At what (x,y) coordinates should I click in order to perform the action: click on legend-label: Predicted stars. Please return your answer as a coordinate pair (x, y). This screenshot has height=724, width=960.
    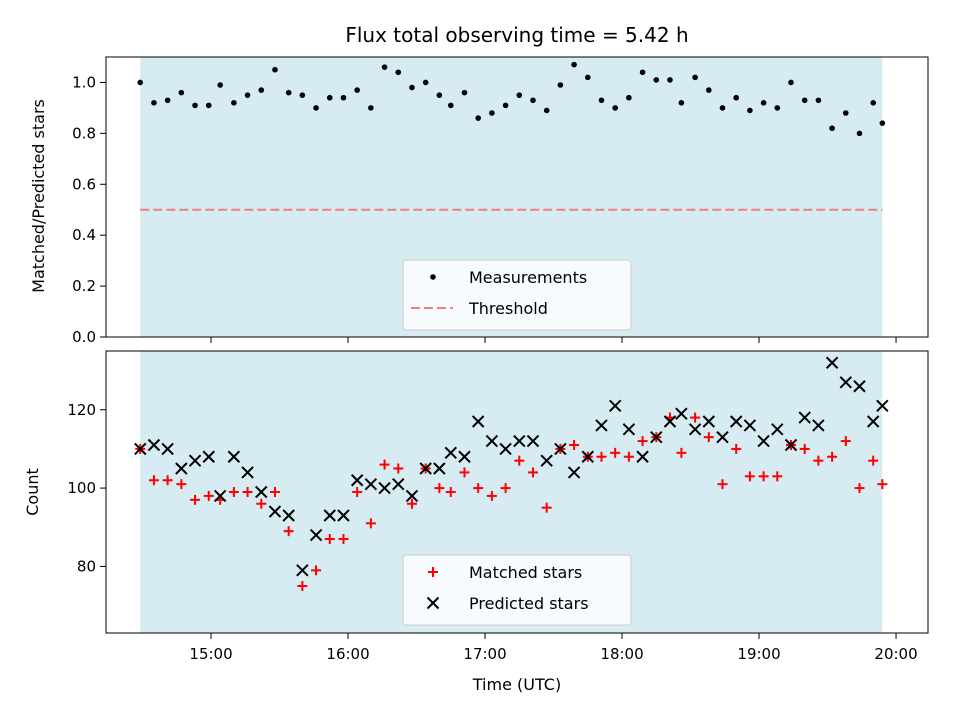
    Looking at the image, I should click on (529, 603).